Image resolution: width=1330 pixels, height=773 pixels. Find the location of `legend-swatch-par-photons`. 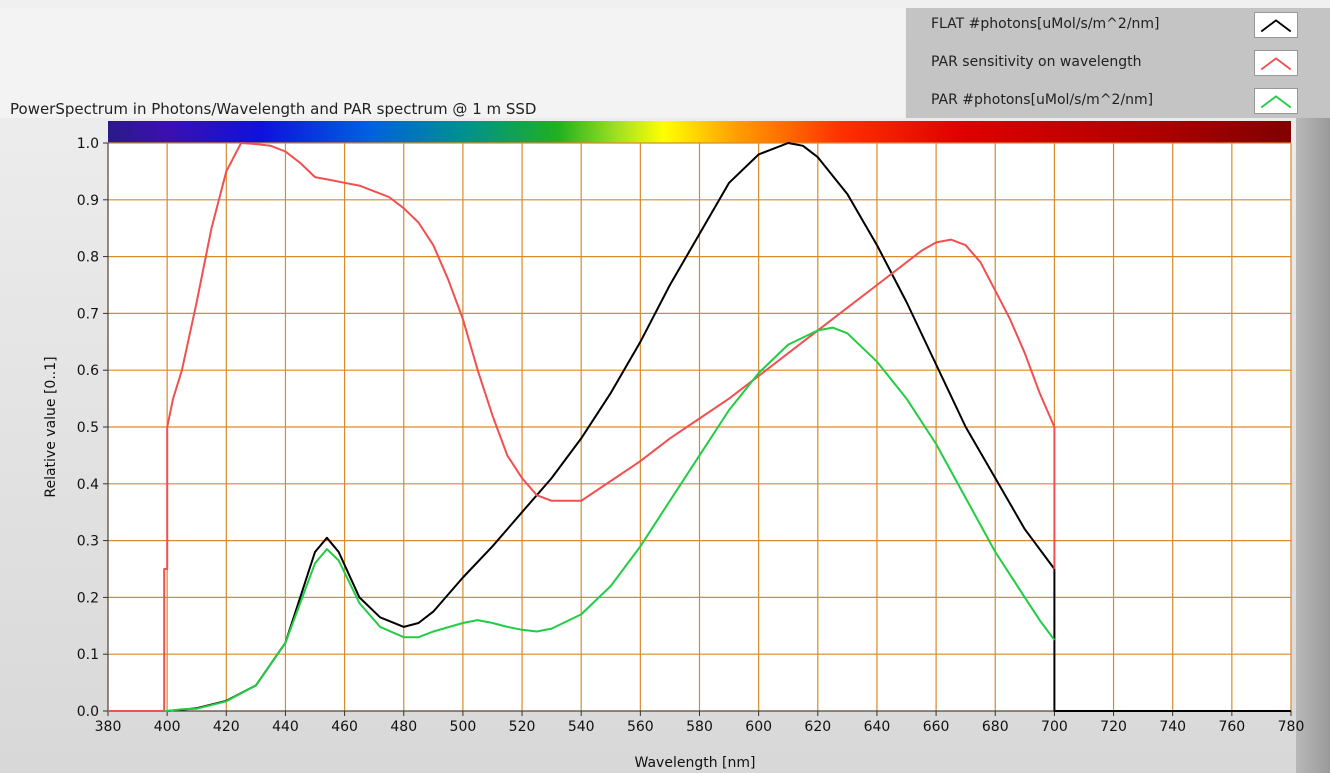

legend-swatch-par-photons is located at coordinates (1276, 101).